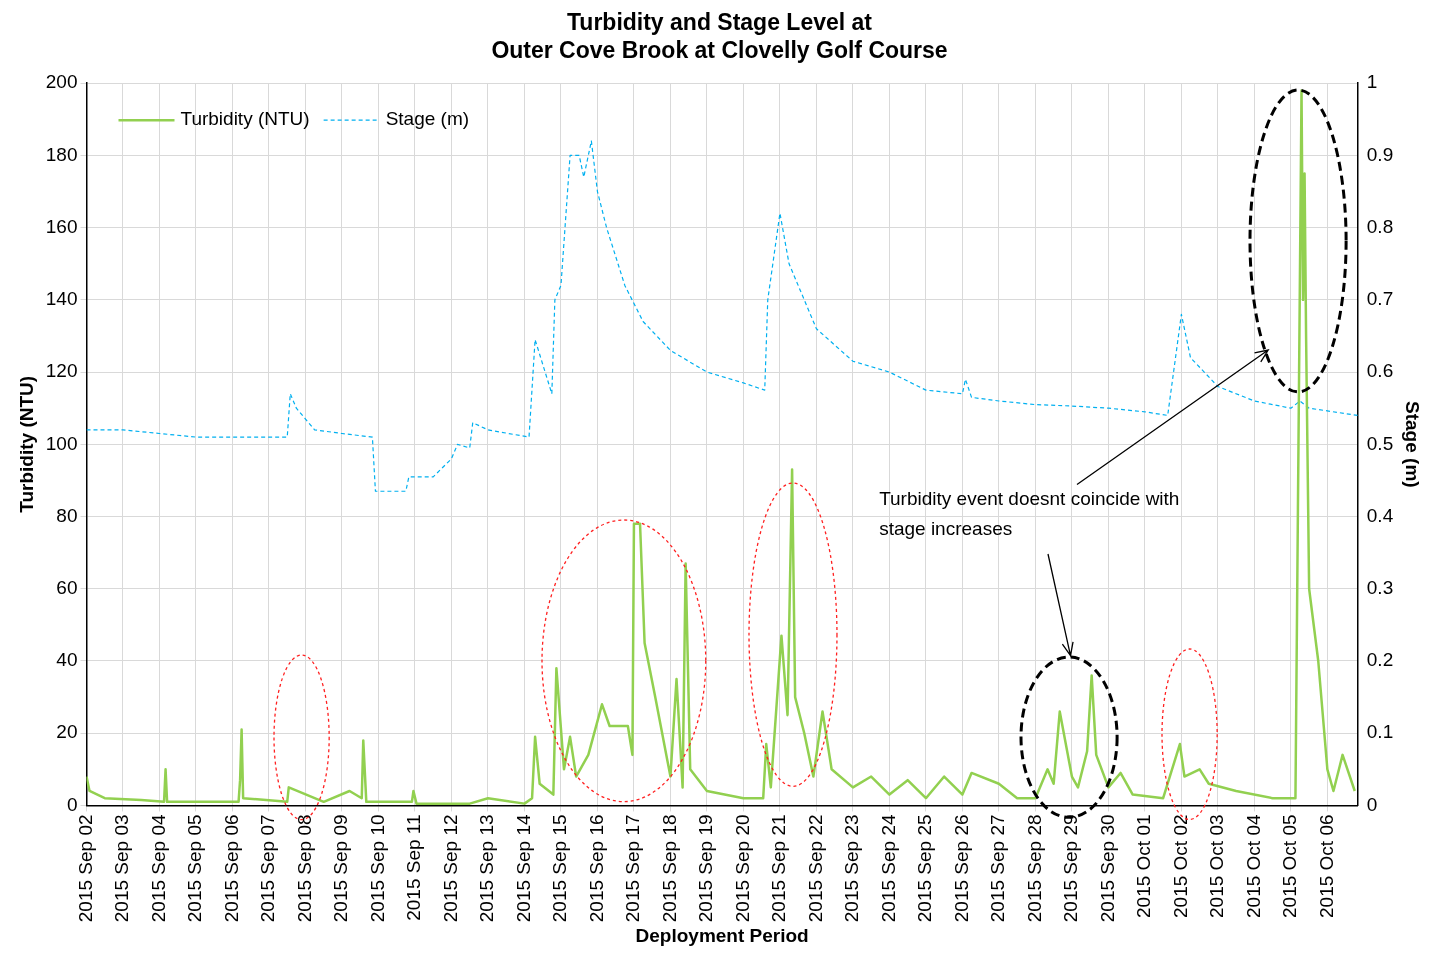  I want to click on x-tick-label: 2015 Sep 13, so click(487, 868).